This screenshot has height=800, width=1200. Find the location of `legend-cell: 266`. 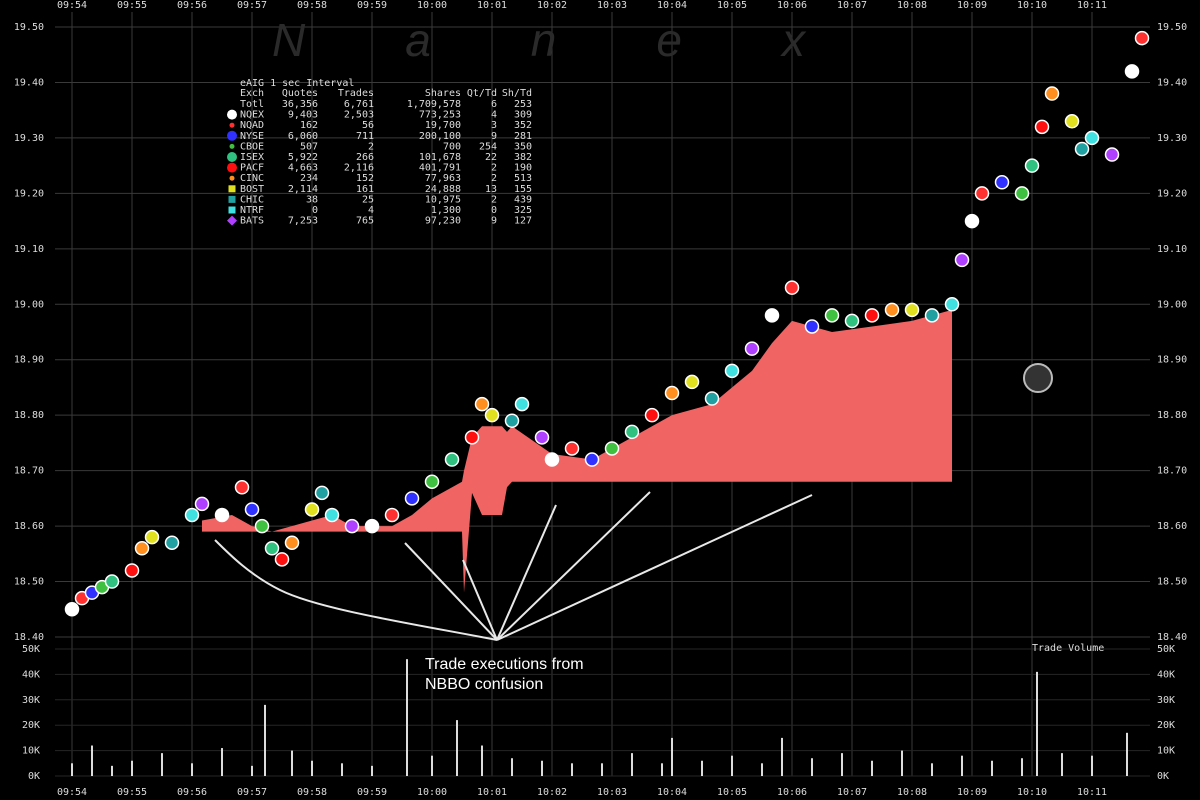

legend-cell: 266 is located at coordinates (365, 157).